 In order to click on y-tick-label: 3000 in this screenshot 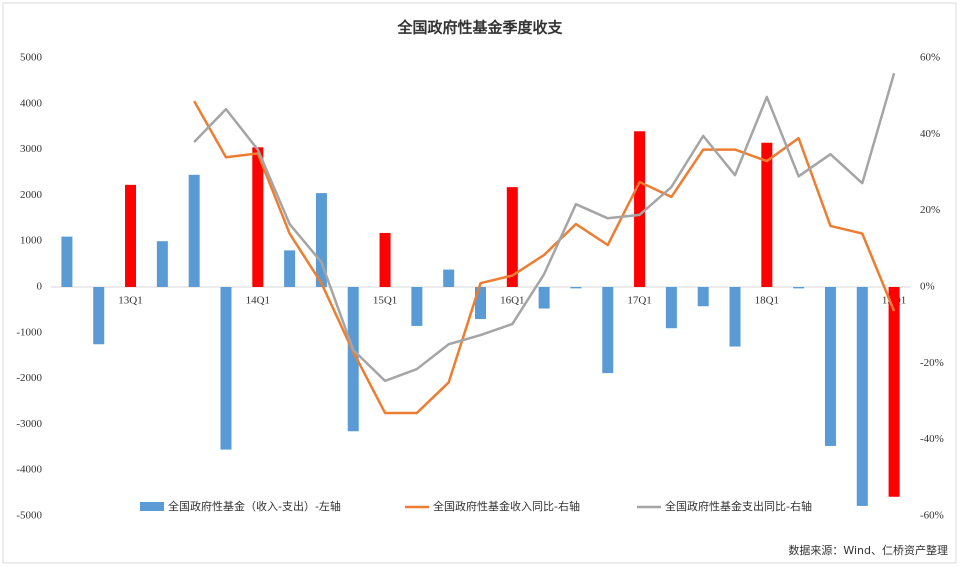, I will do `click(31, 149)`.